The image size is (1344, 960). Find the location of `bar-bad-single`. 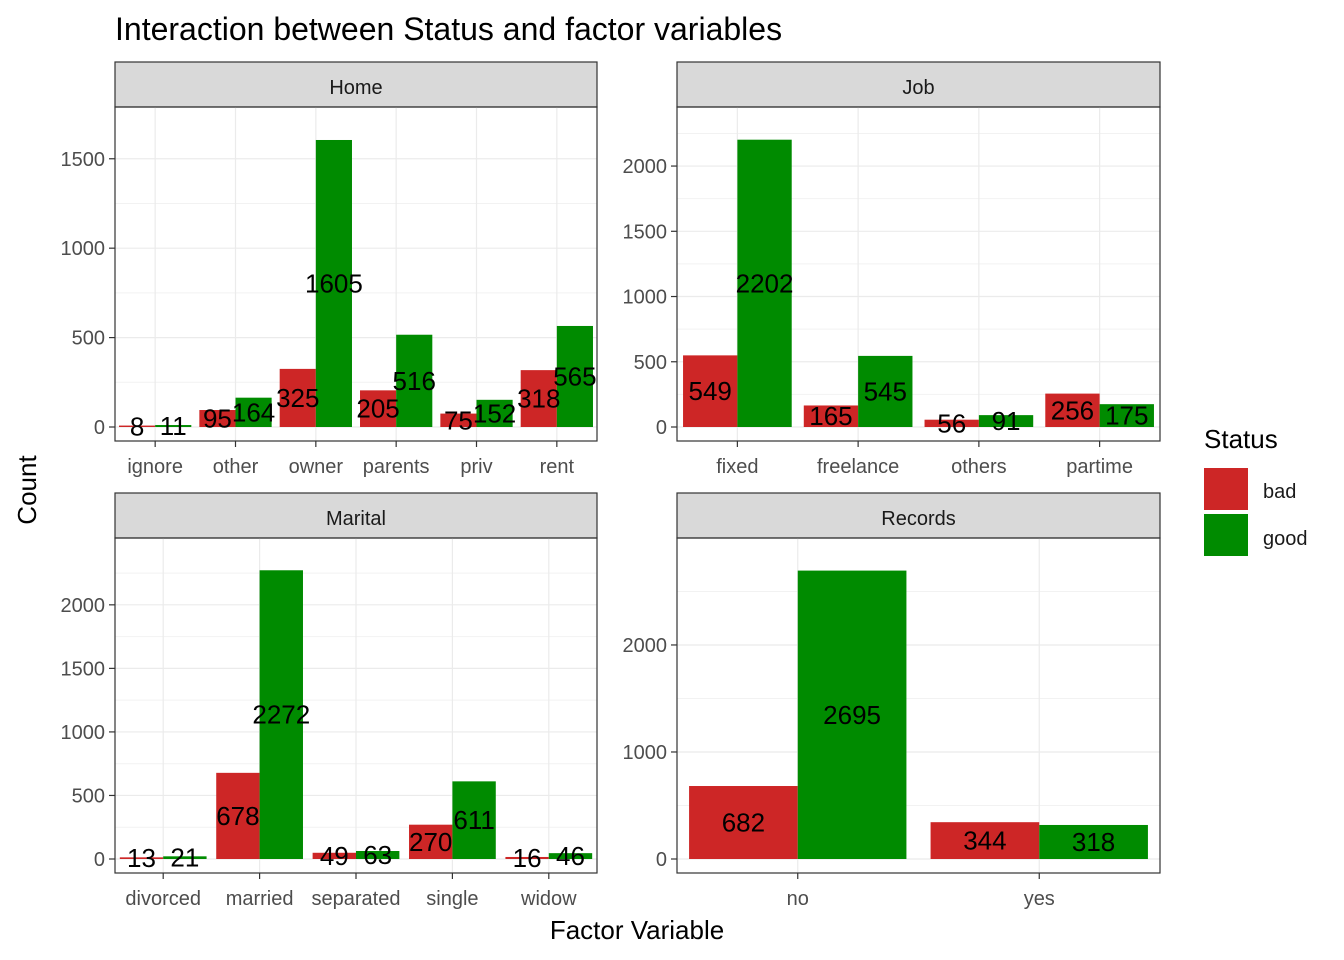

bar-bad-single is located at coordinates (431, 841).